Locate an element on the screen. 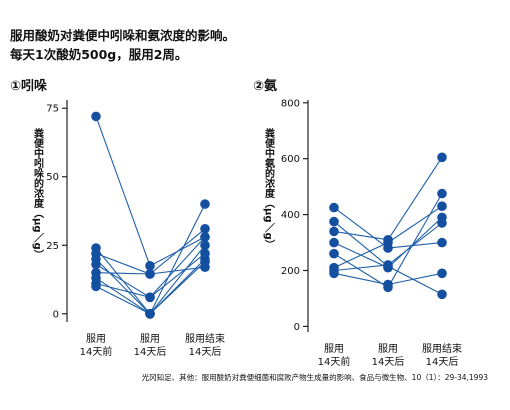  title-line-1: 服用酸奶对粪便中吲哚和氨浓度的影响。 is located at coordinates (123, 35).